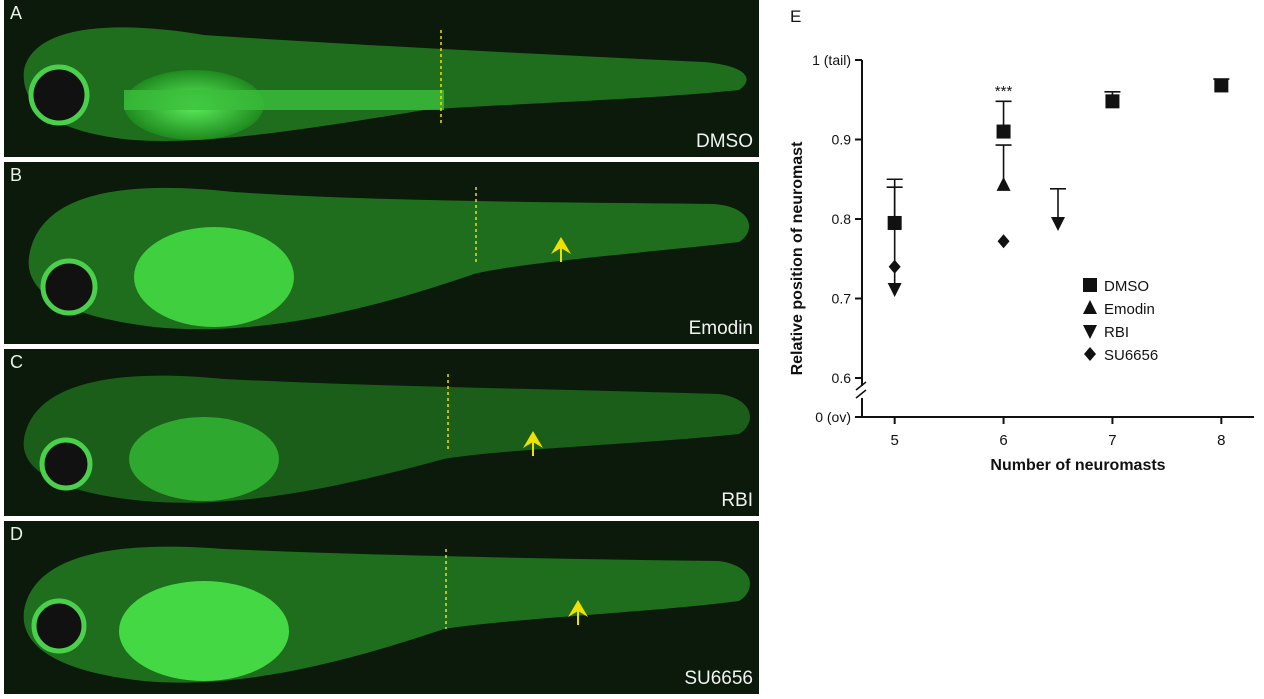 The width and height of the screenshot is (1264, 699). I want to click on zebrafish-image-su6656, so click(386, 614).